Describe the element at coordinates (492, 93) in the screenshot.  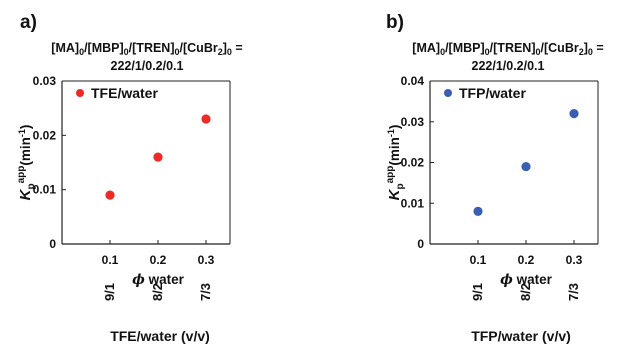
I see `legend-label: TFP/water` at that location.